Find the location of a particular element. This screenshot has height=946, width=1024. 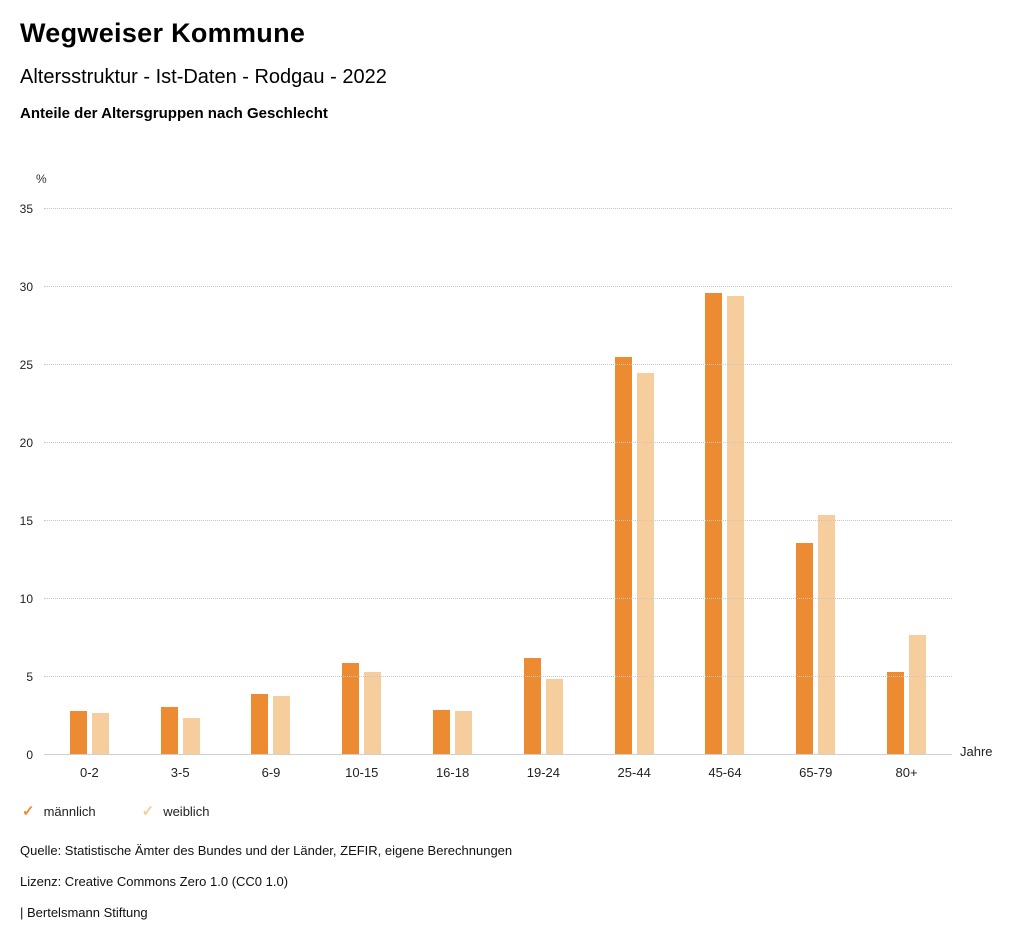

x-tick-label-19-24: 19-24 is located at coordinates (543, 772).